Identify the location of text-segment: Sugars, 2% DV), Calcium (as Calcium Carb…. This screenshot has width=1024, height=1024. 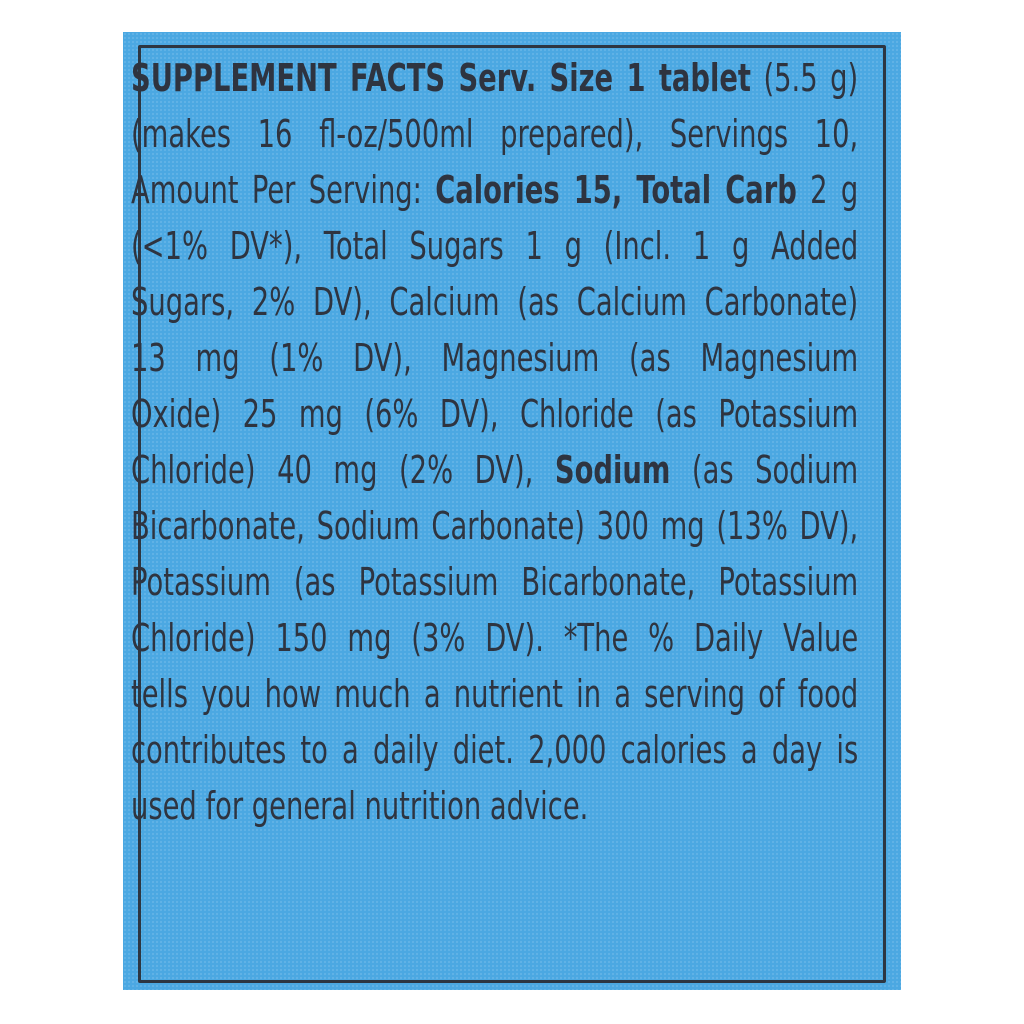
(495, 302).